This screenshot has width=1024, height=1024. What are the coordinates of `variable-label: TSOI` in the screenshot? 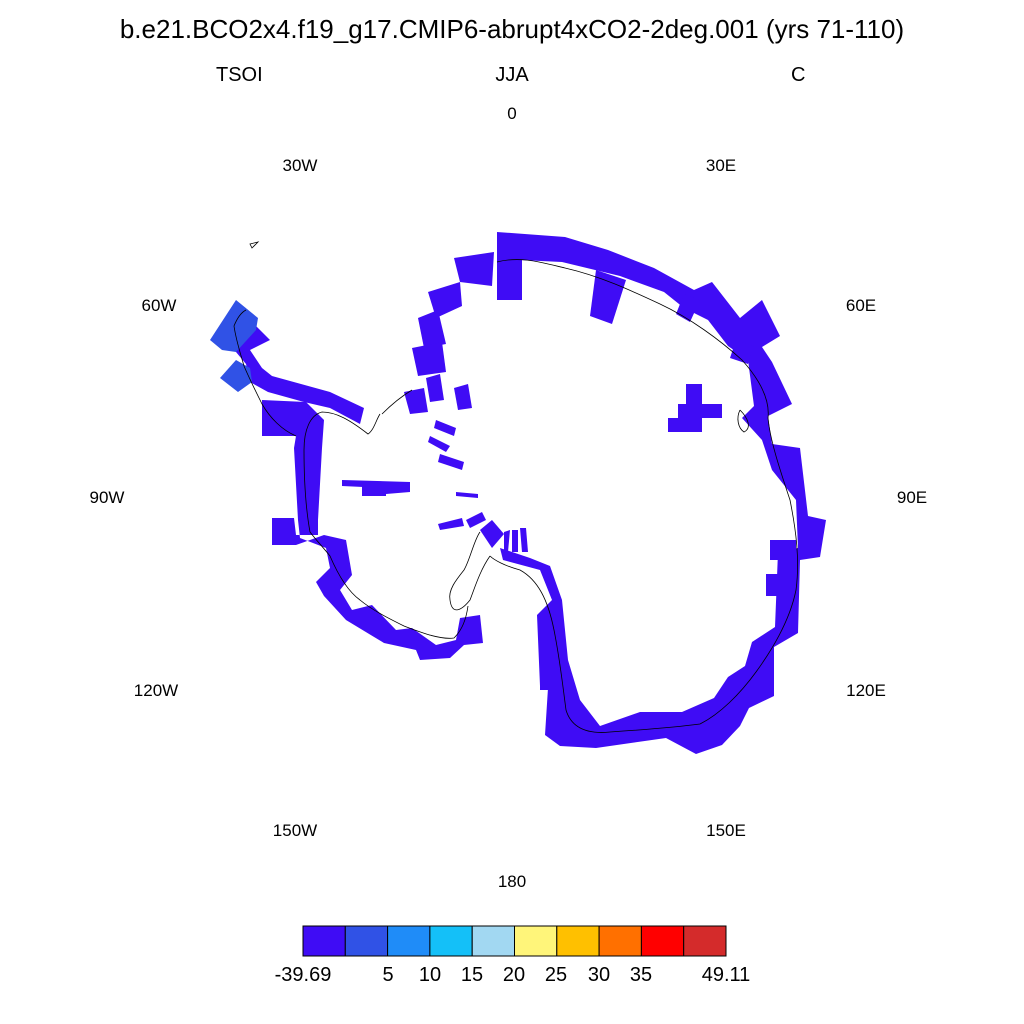 It's located at (239, 75).